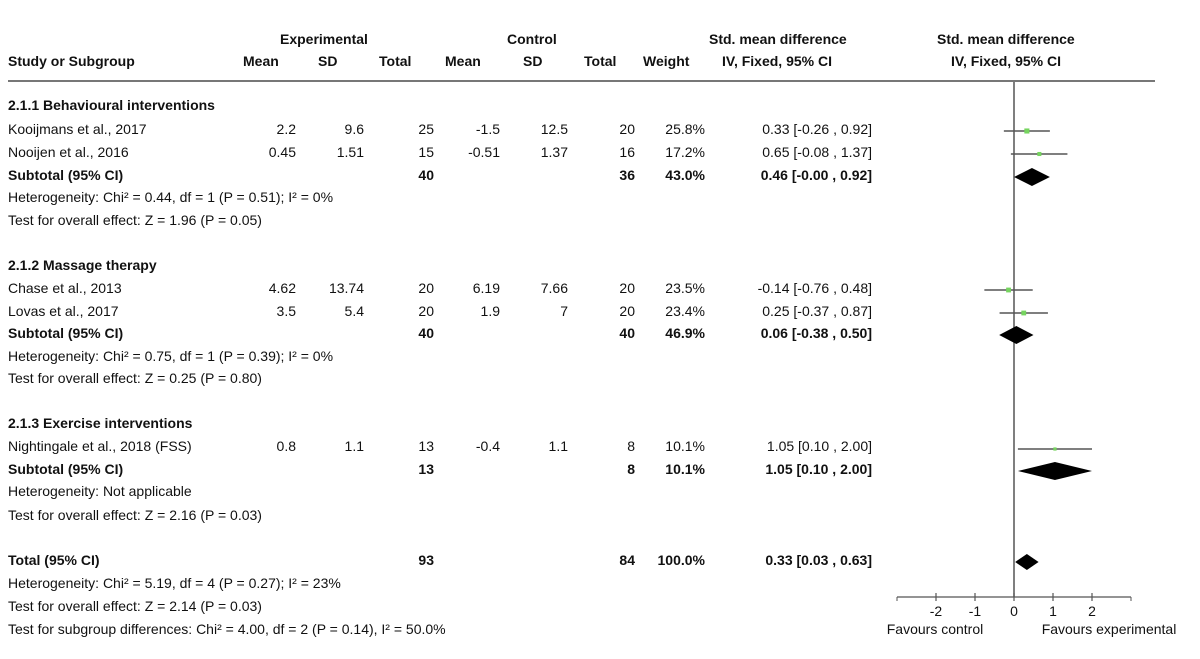 The image size is (1200, 659). What do you see at coordinates (666, 61) in the screenshot?
I see `weight-header: Weight` at bounding box center [666, 61].